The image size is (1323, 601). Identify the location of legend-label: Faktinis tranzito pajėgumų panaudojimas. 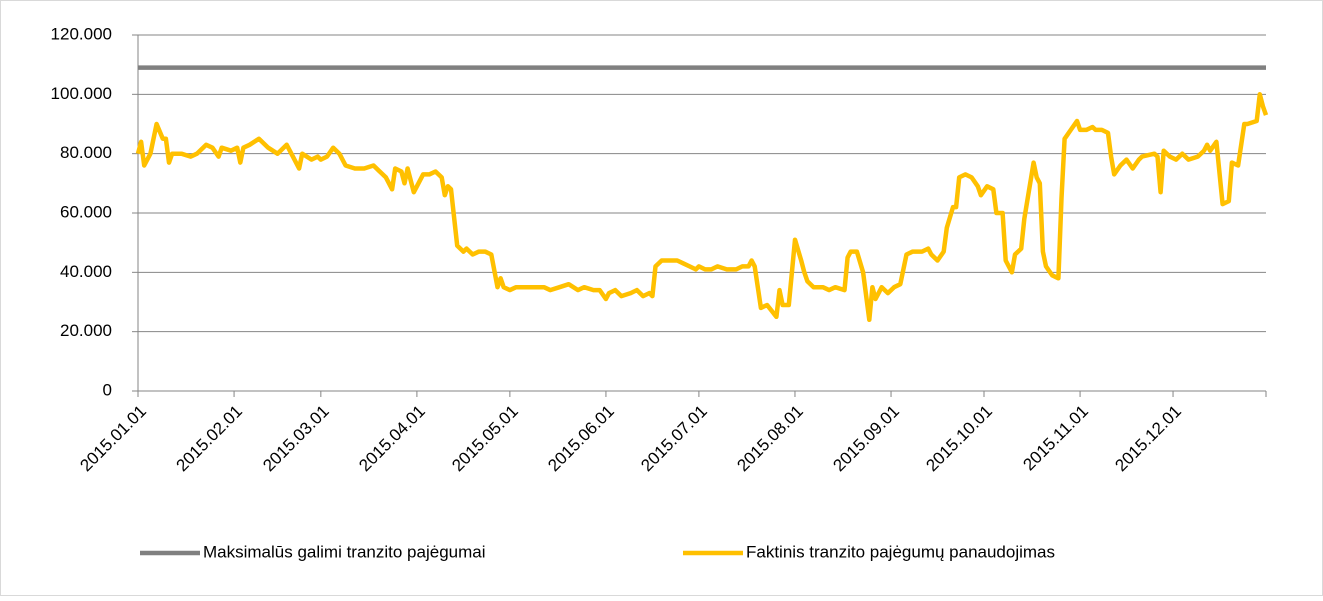
(900, 551).